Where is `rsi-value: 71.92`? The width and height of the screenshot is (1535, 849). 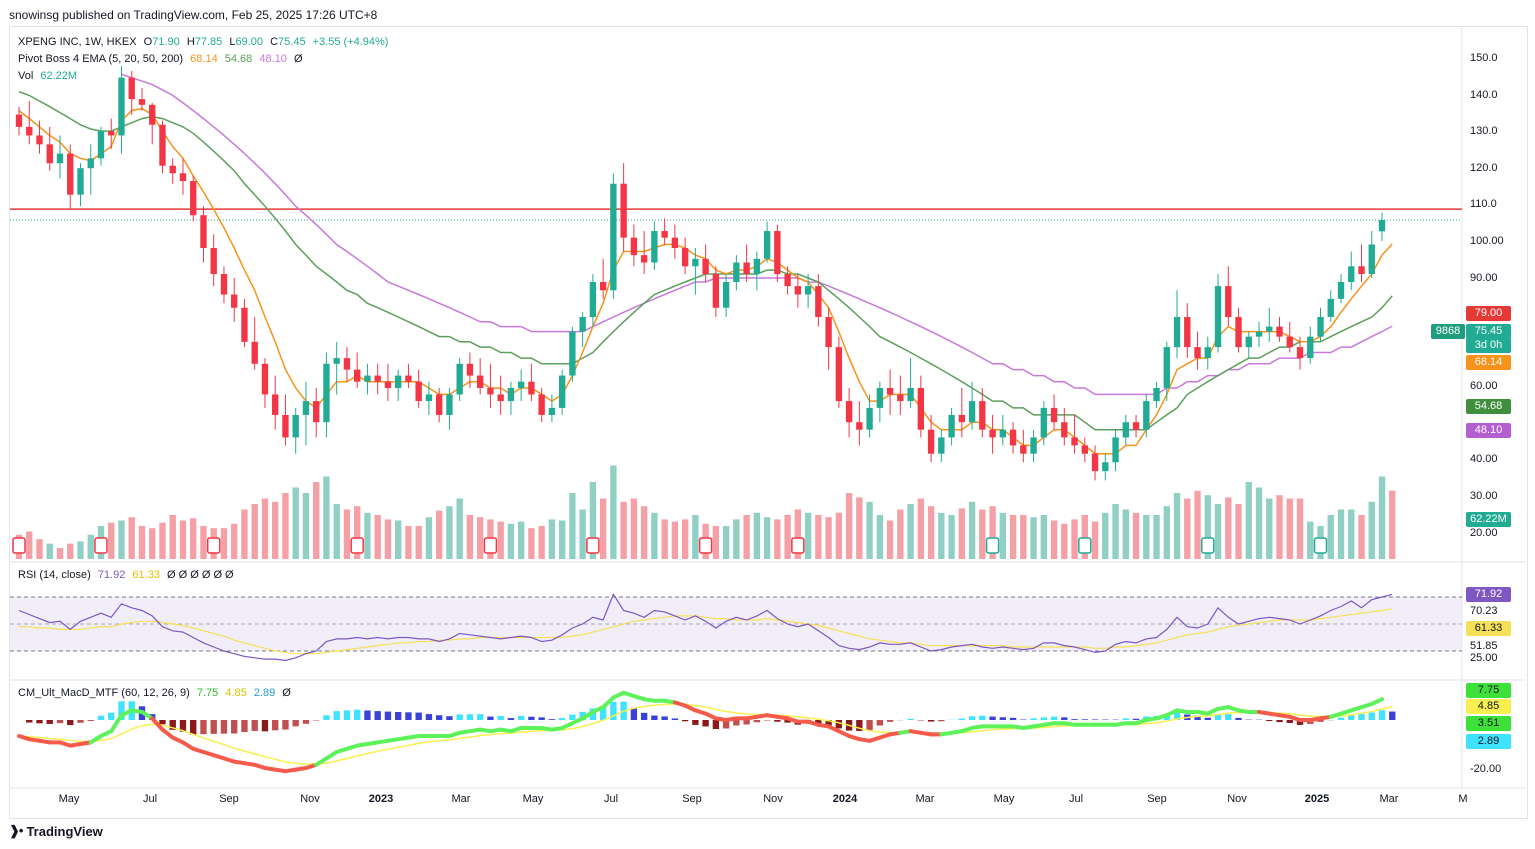
rsi-value: 71.92 is located at coordinates (111, 575).